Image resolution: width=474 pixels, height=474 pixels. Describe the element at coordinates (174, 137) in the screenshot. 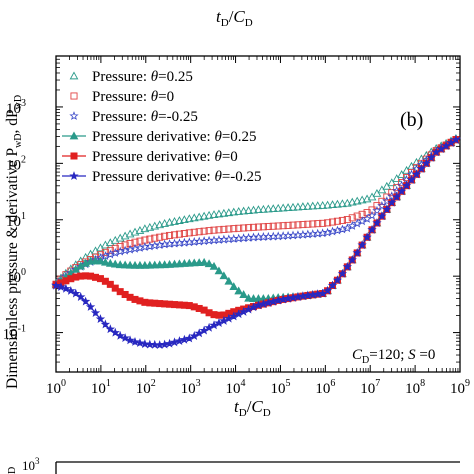

I see `legend-label: Pressure derivative: θ=0.25` at that location.